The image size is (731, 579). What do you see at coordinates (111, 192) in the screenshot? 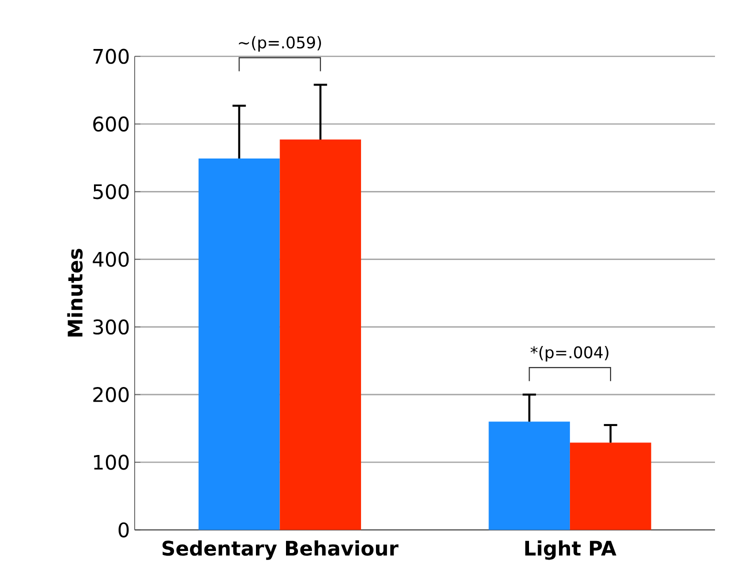
I see `y-tick-label: 500` at bounding box center [111, 192].